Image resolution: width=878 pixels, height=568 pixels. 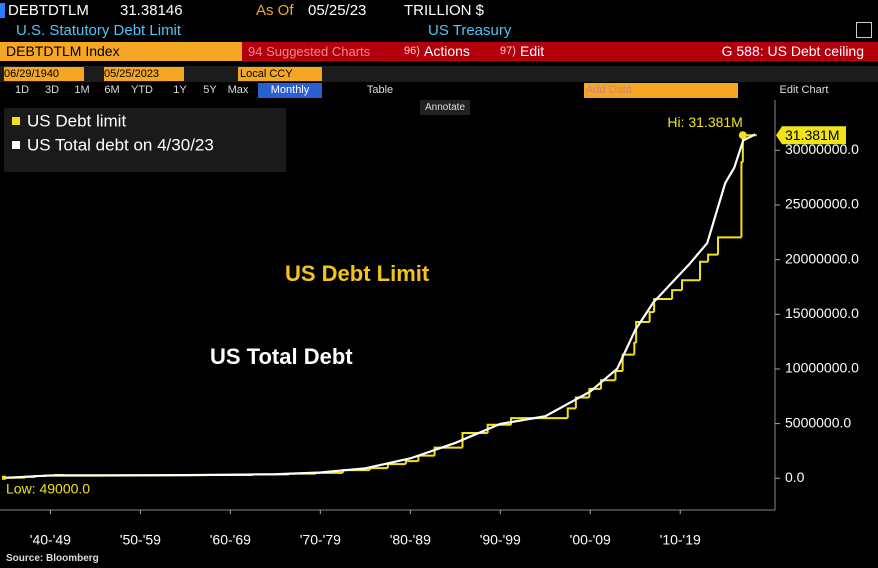 I want to click on period-button: 6M, so click(x=112, y=90).